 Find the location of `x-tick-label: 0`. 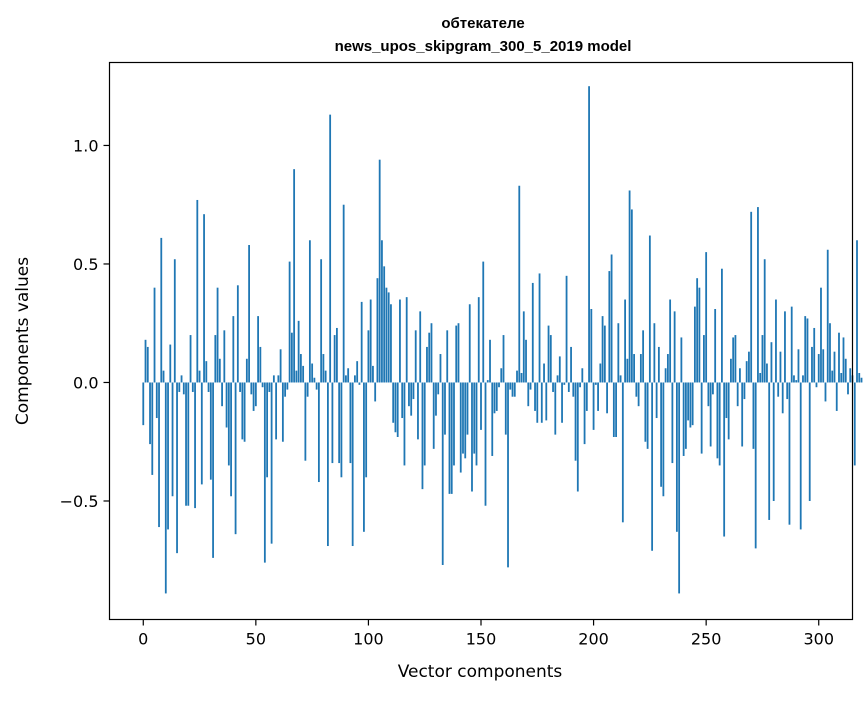

x-tick-label: 0 is located at coordinates (143, 639).